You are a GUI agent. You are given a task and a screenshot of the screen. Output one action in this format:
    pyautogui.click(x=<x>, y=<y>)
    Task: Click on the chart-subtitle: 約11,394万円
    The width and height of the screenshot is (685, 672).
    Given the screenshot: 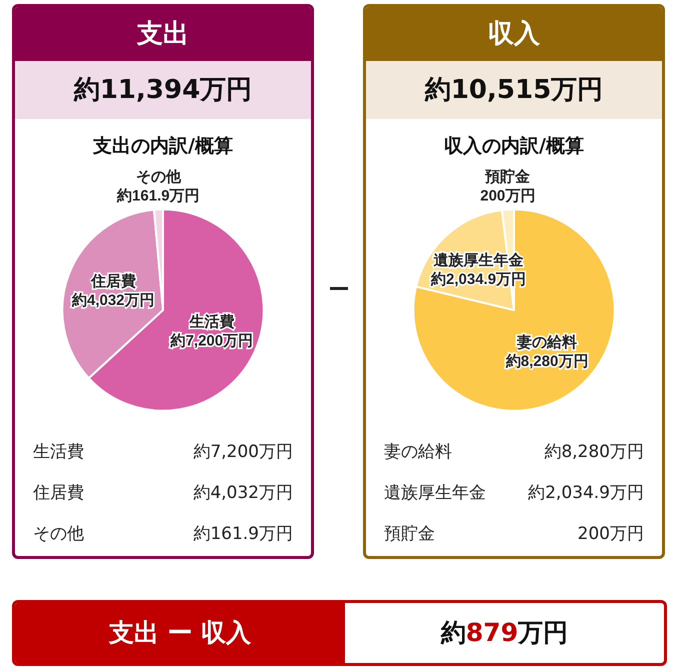 What is the action you would take?
    pyautogui.click(x=163, y=90)
    